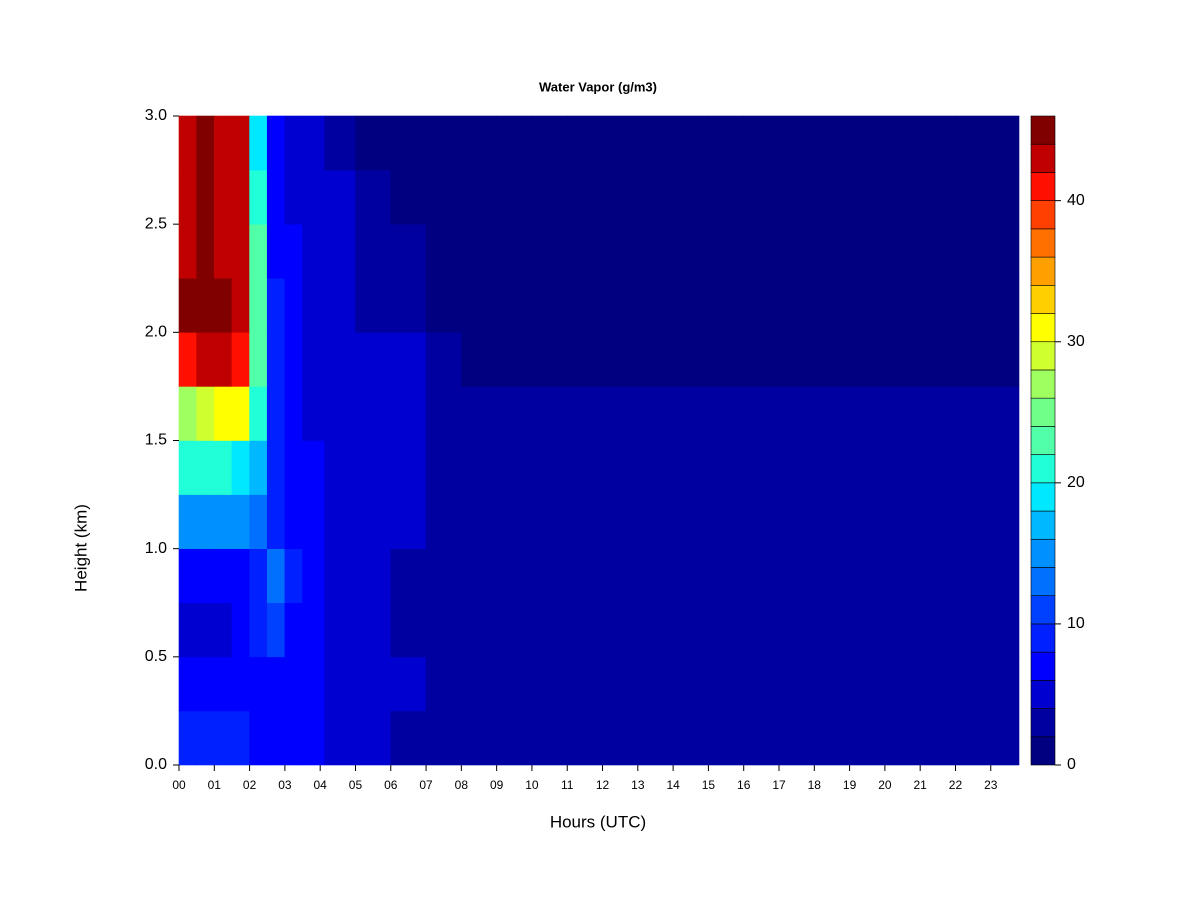 The height and width of the screenshot is (900, 1200). I want to click on x-tick-label: 21, so click(920, 785).